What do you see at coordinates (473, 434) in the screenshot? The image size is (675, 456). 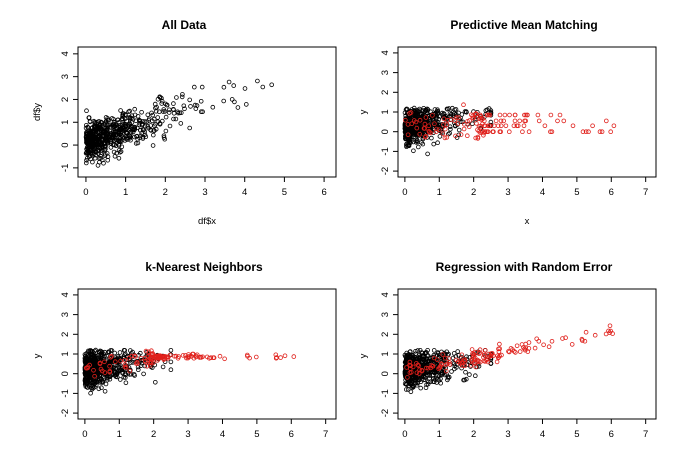 I see `x-tick-label: 2` at bounding box center [473, 434].